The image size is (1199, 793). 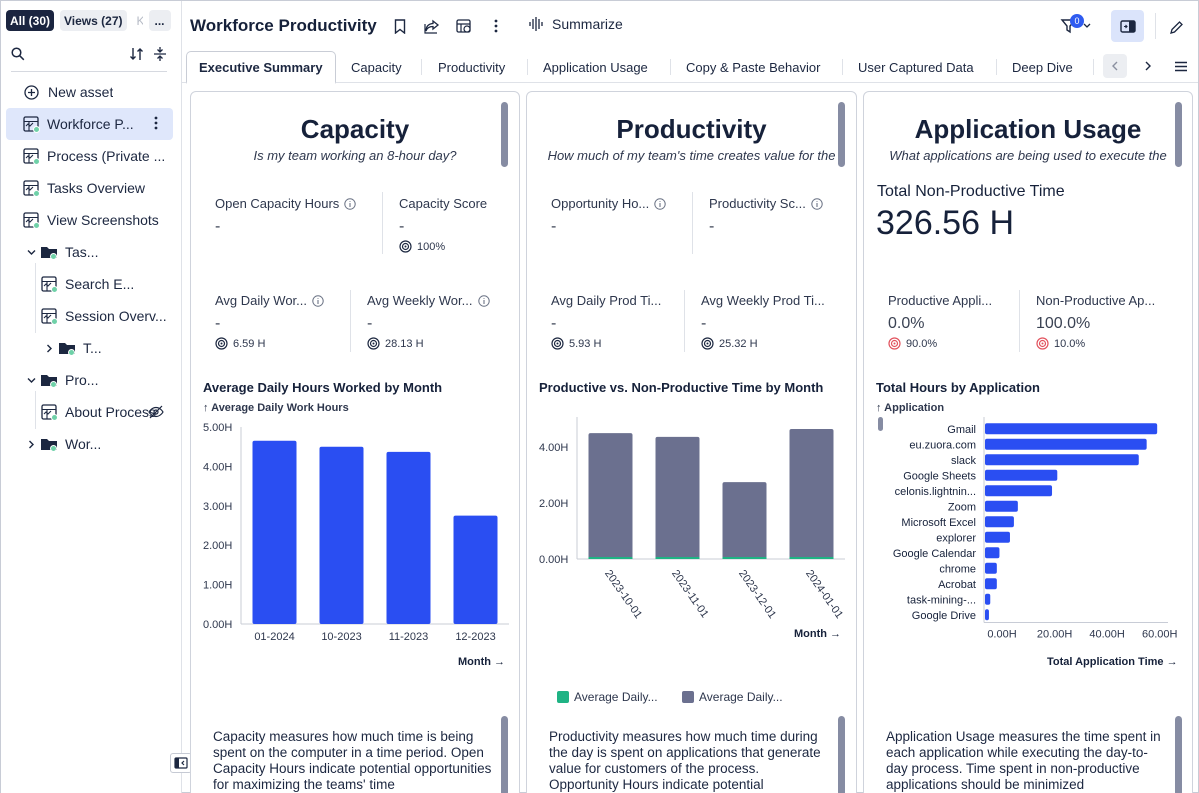 I want to click on tab-user-captured-data: User Captured Data, so click(x=916, y=67).